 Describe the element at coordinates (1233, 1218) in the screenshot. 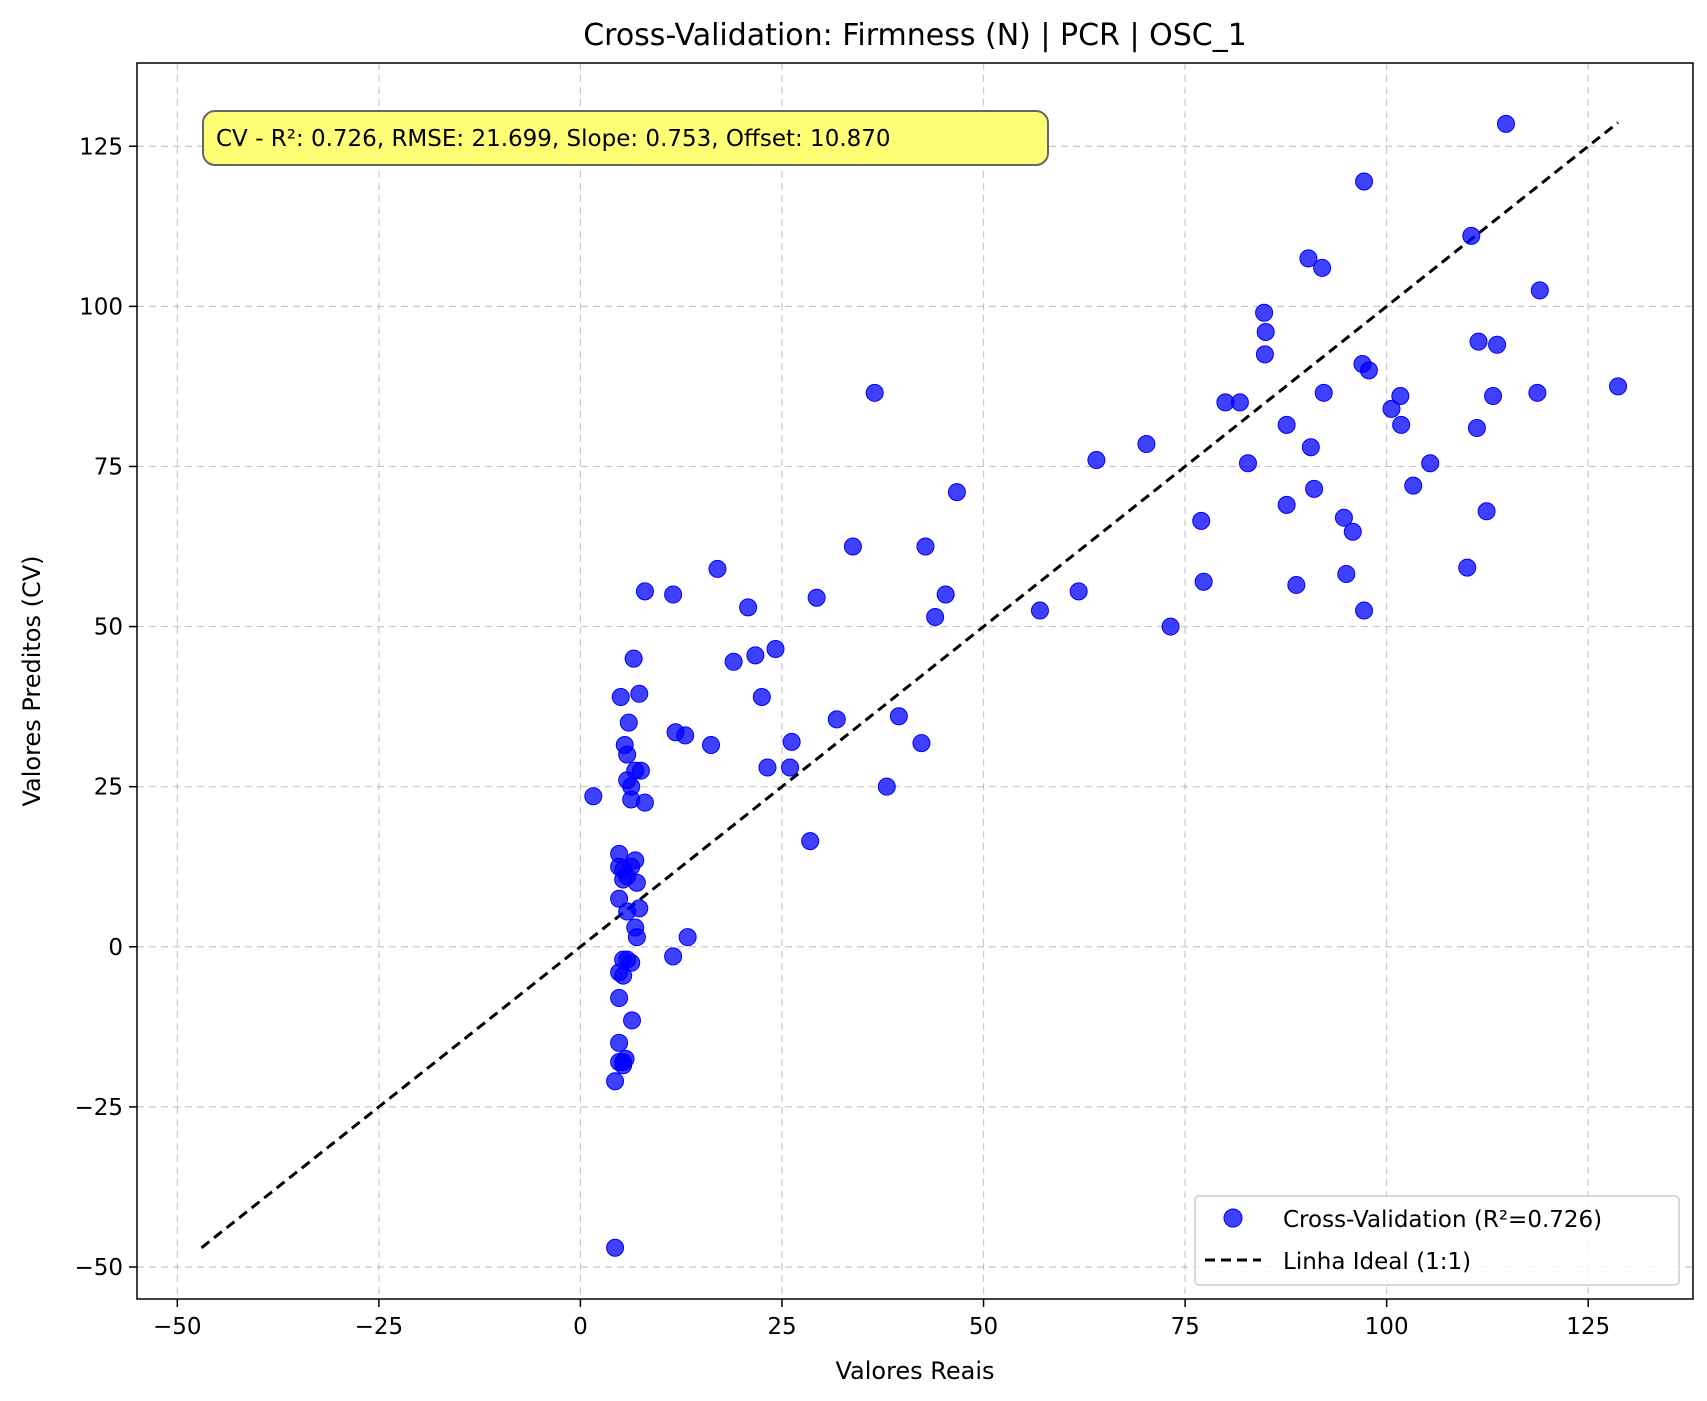

I see `legend-marker-cross-validation` at that location.